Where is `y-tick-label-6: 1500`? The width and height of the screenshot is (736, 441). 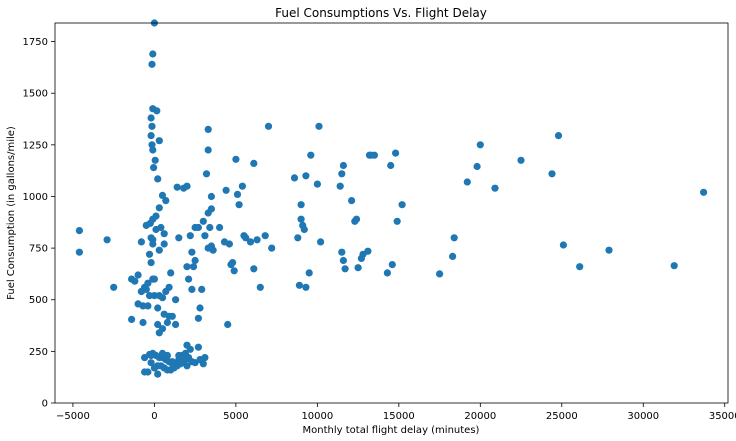 y-tick-label-6: 1500 is located at coordinates (35, 94).